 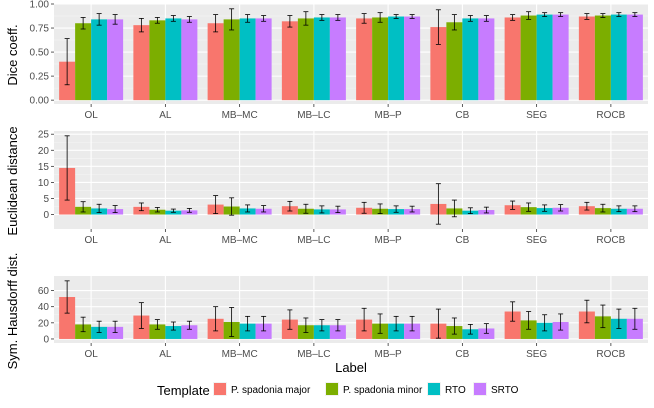 I want to click on y-axis-title: Euclidean distance, so click(x=12, y=180).